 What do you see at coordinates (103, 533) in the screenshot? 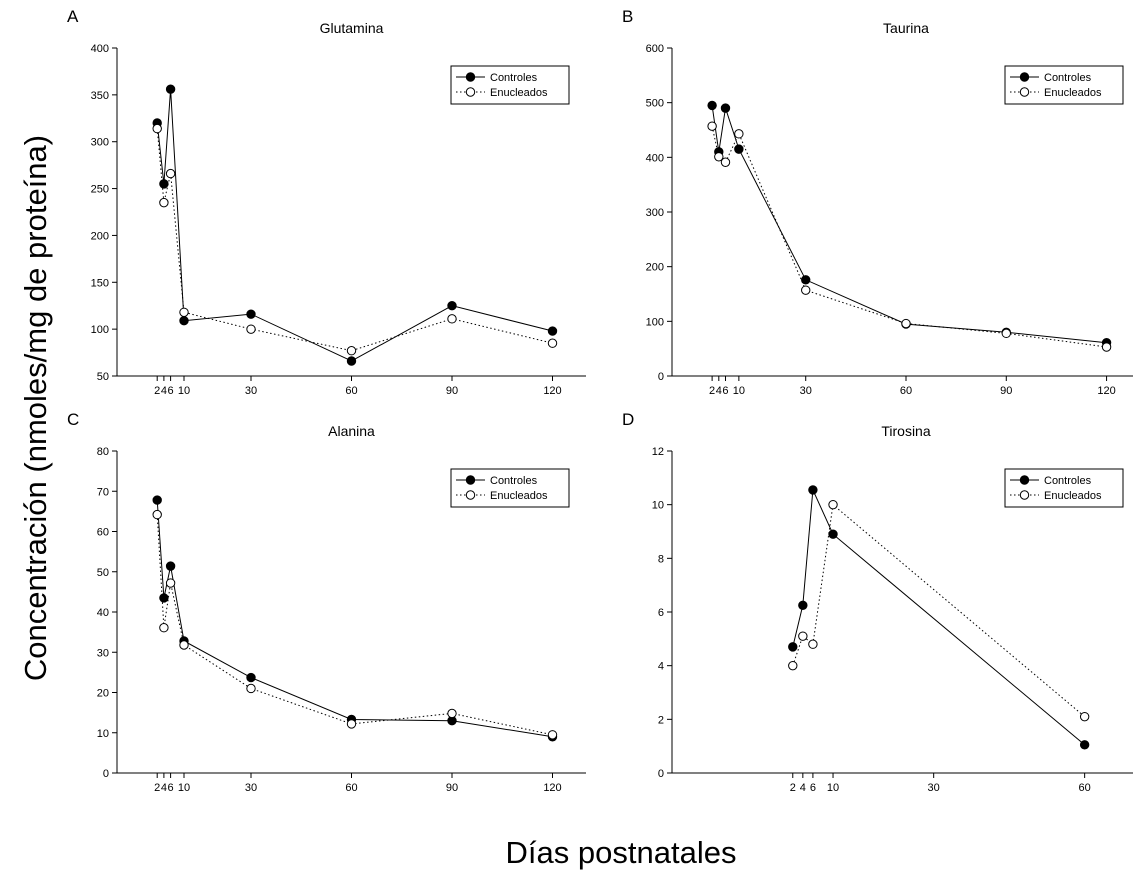
I see `y-tick-label: 60` at bounding box center [103, 533].